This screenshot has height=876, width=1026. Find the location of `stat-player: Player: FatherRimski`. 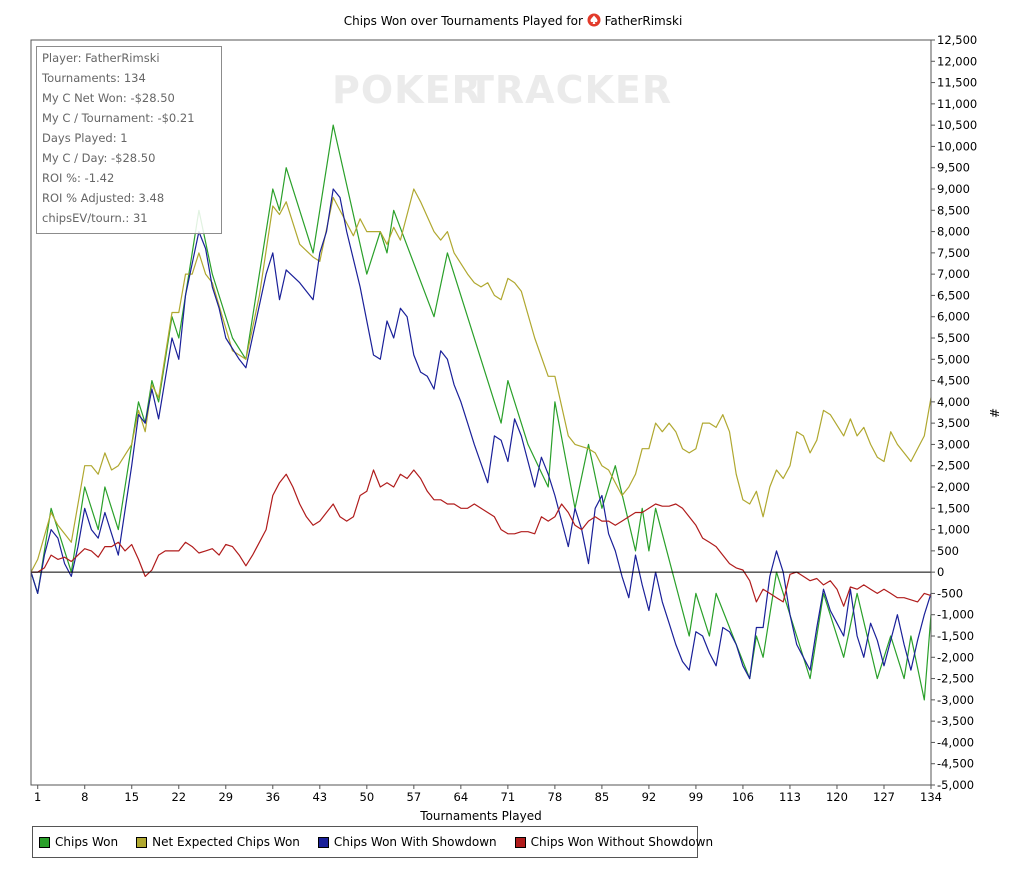

stat-player: Player: FatherRimski is located at coordinates (101, 58).